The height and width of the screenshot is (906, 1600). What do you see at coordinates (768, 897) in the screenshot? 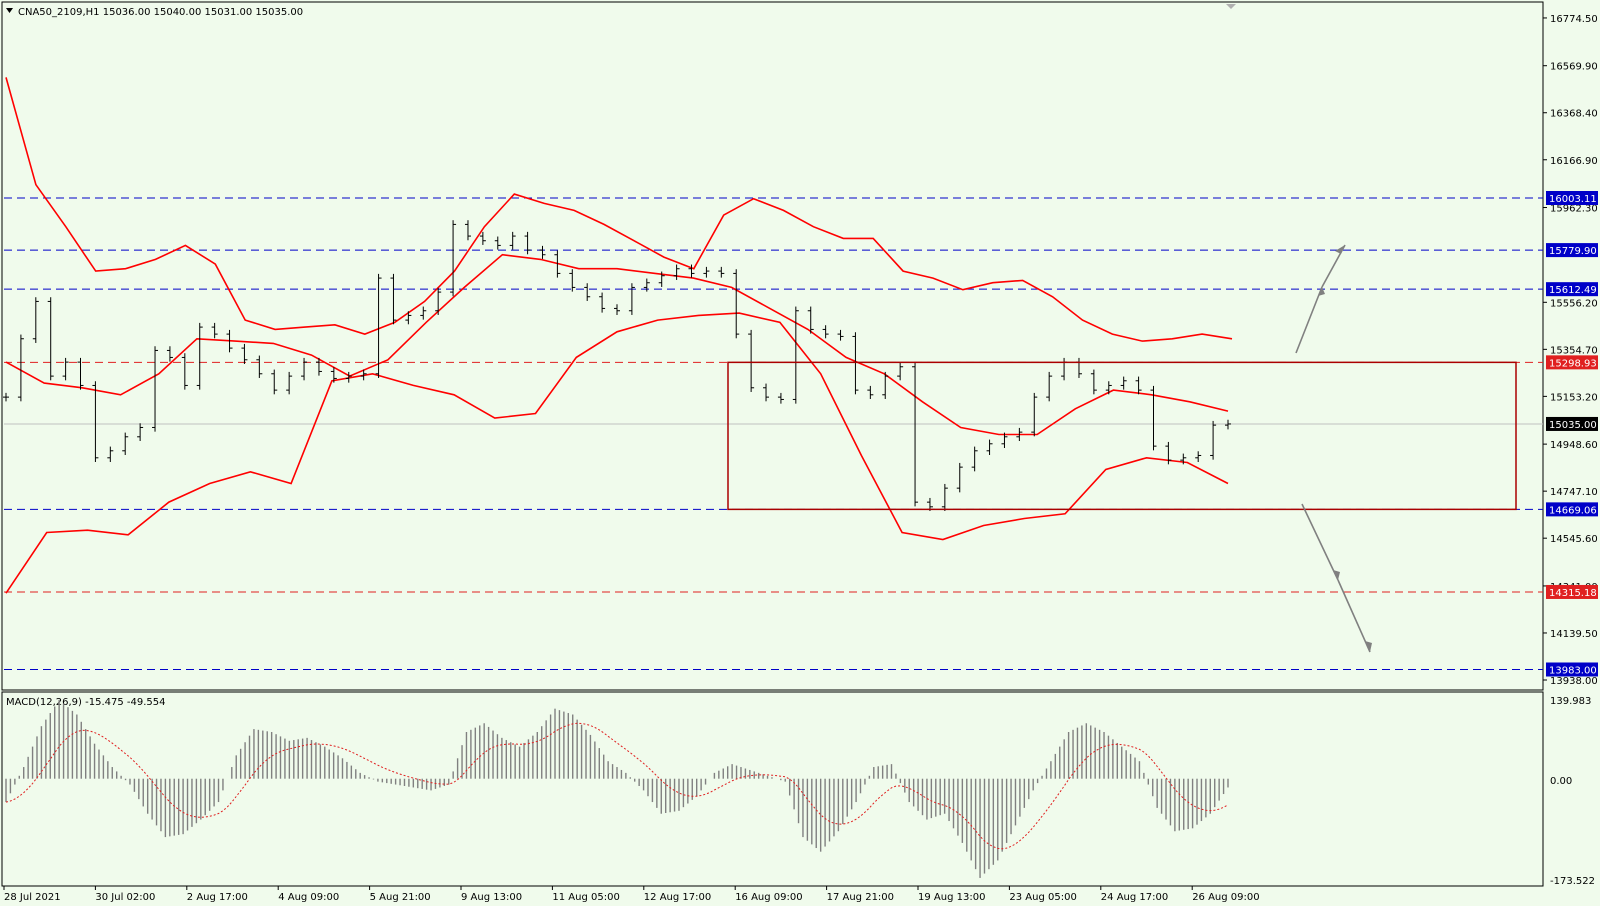
I see `time-tick-label: 16 Aug 09:00` at bounding box center [768, 897].